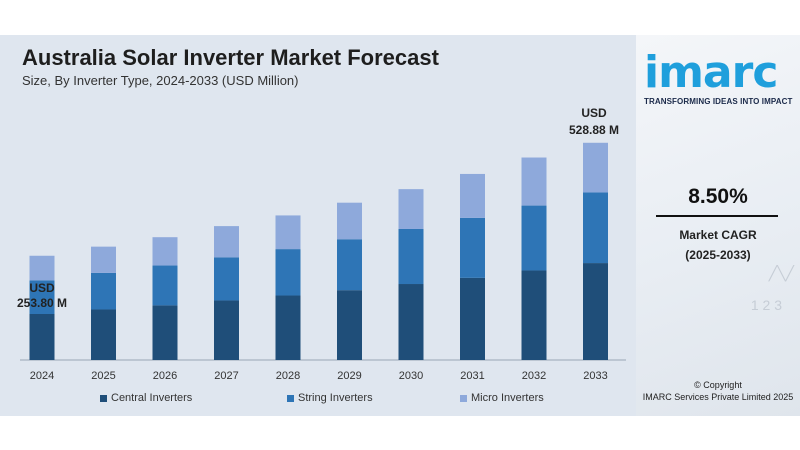 This screenshot has height=450, width=800. Describe the element at coordinates (288, 272) in the screenshot. I see `bar-segment-string-2028` at that location.